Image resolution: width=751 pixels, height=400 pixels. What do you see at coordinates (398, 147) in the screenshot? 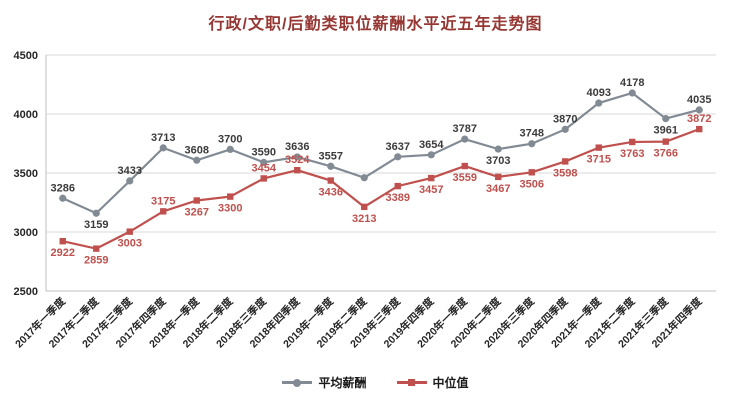
I see `svg-text: 3637` at bounding box center [398, 147].